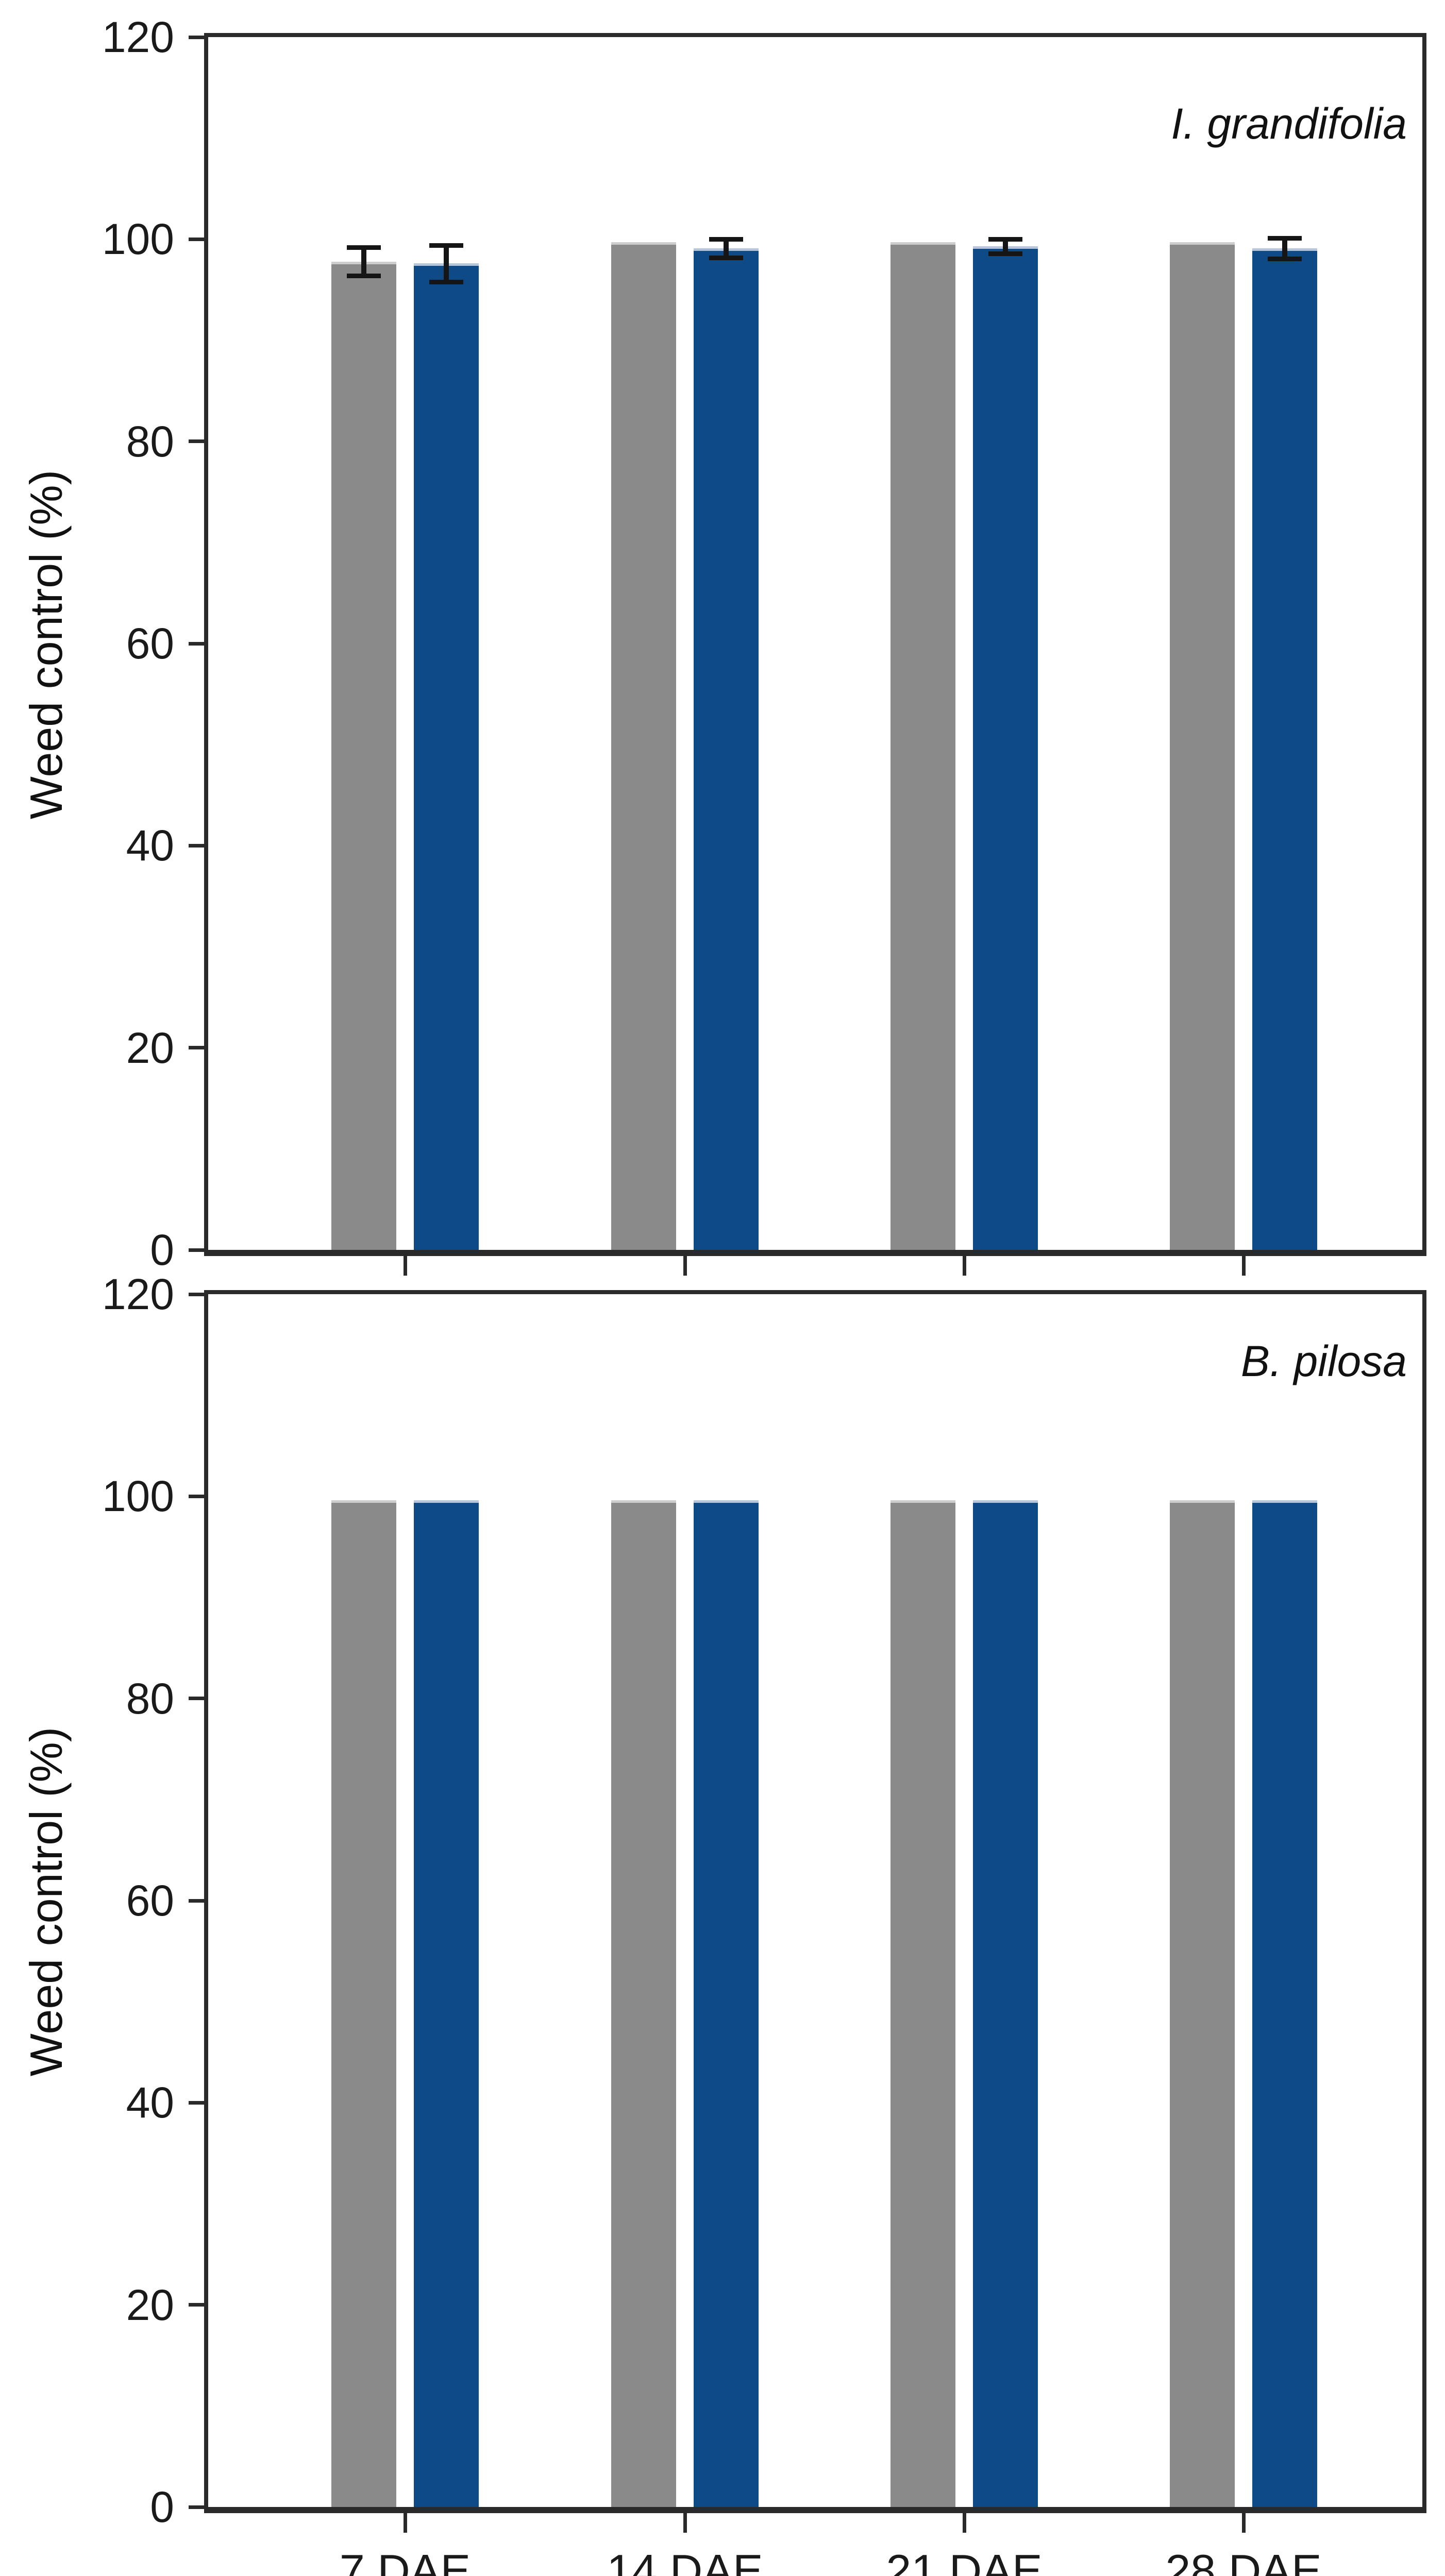 The image size is (1445, 2576). Describe the element at coordinates (46, 1901) in the screenshot. I see `y-axis-title-bottom: Weed control (%)` at that location.